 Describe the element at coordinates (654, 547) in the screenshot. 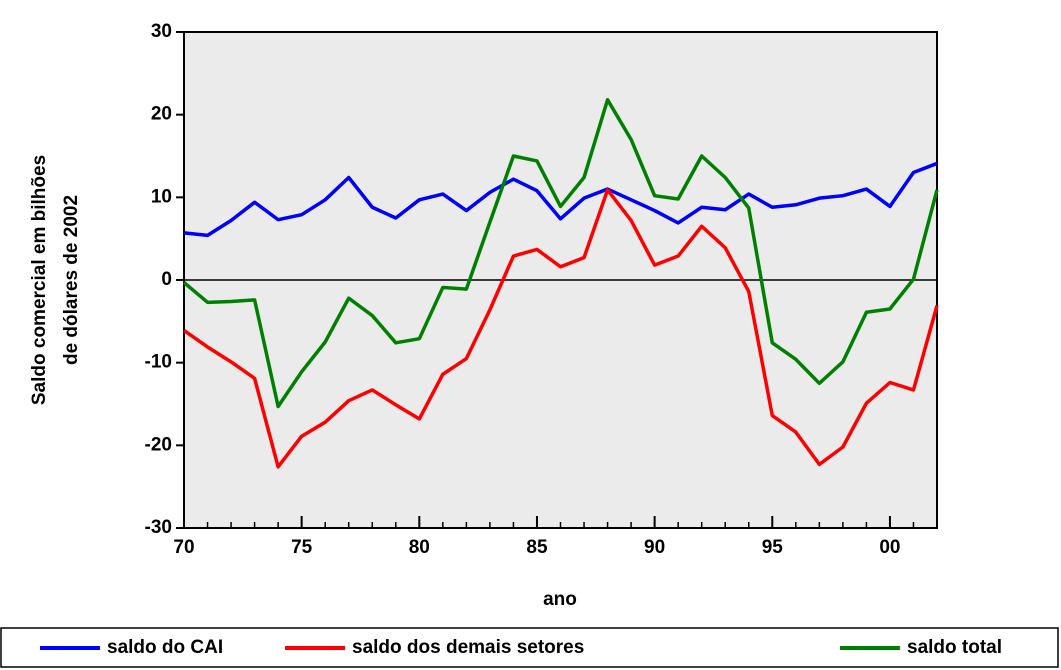

I see `x-tick-label: 90` at that location.